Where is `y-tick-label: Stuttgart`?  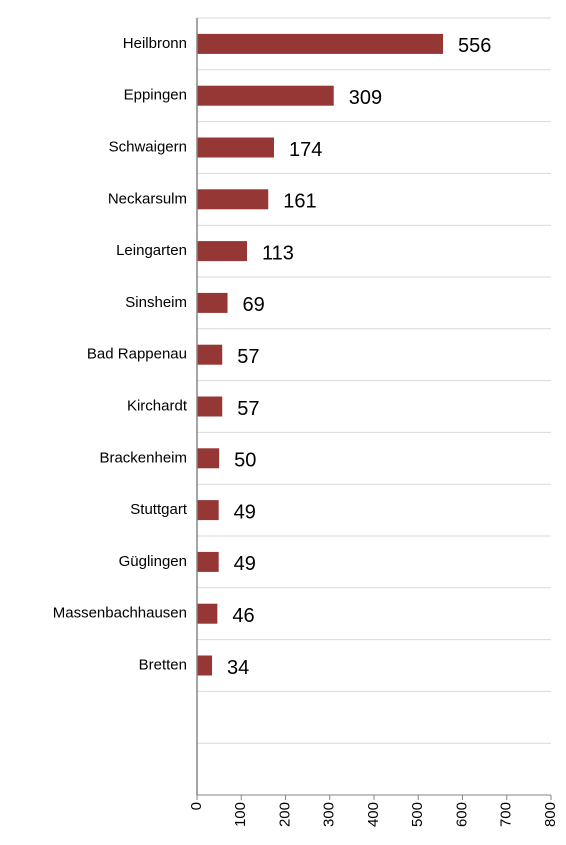 y-tick-label: Stuttgart is located at coordinates (159, 509).